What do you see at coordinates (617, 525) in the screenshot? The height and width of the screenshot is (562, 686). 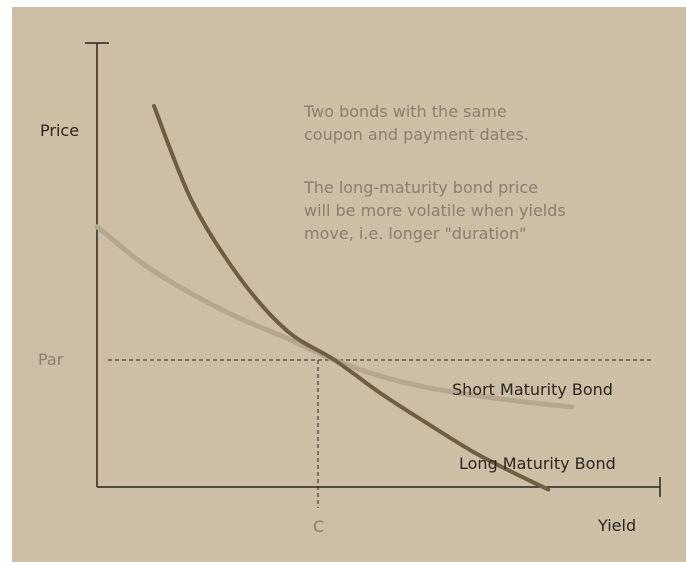 I see `x-axis-label: Yield` at bounding box center [617, 525].